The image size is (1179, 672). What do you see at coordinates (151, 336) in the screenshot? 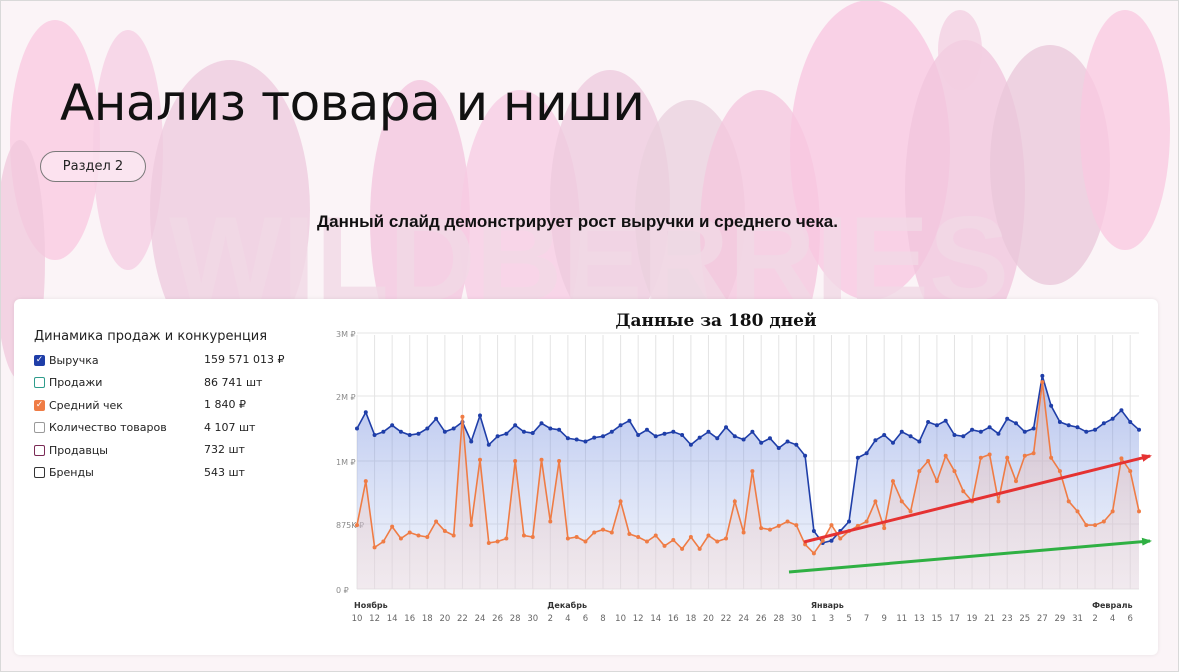
I see `legend-title: Динамика продаж и конкуренция` at bounding box center [151, 336].